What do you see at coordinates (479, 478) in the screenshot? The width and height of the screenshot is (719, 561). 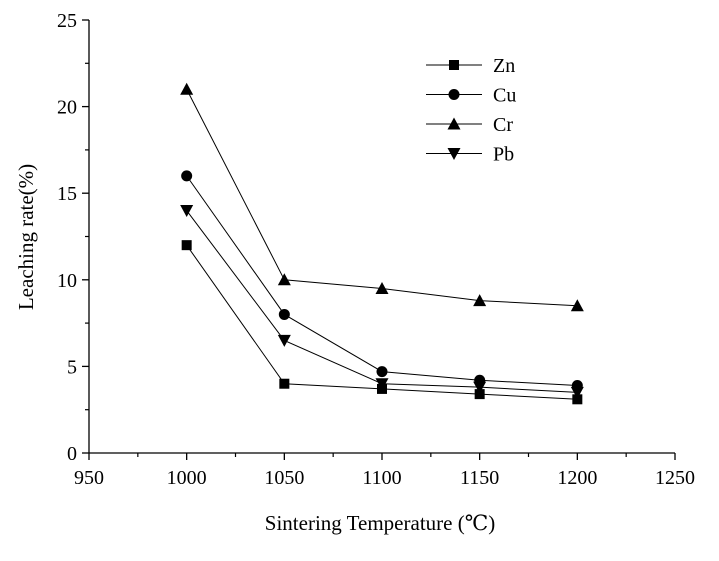 I see `x-tick-label: 1150` at bounding box center [479, 478].